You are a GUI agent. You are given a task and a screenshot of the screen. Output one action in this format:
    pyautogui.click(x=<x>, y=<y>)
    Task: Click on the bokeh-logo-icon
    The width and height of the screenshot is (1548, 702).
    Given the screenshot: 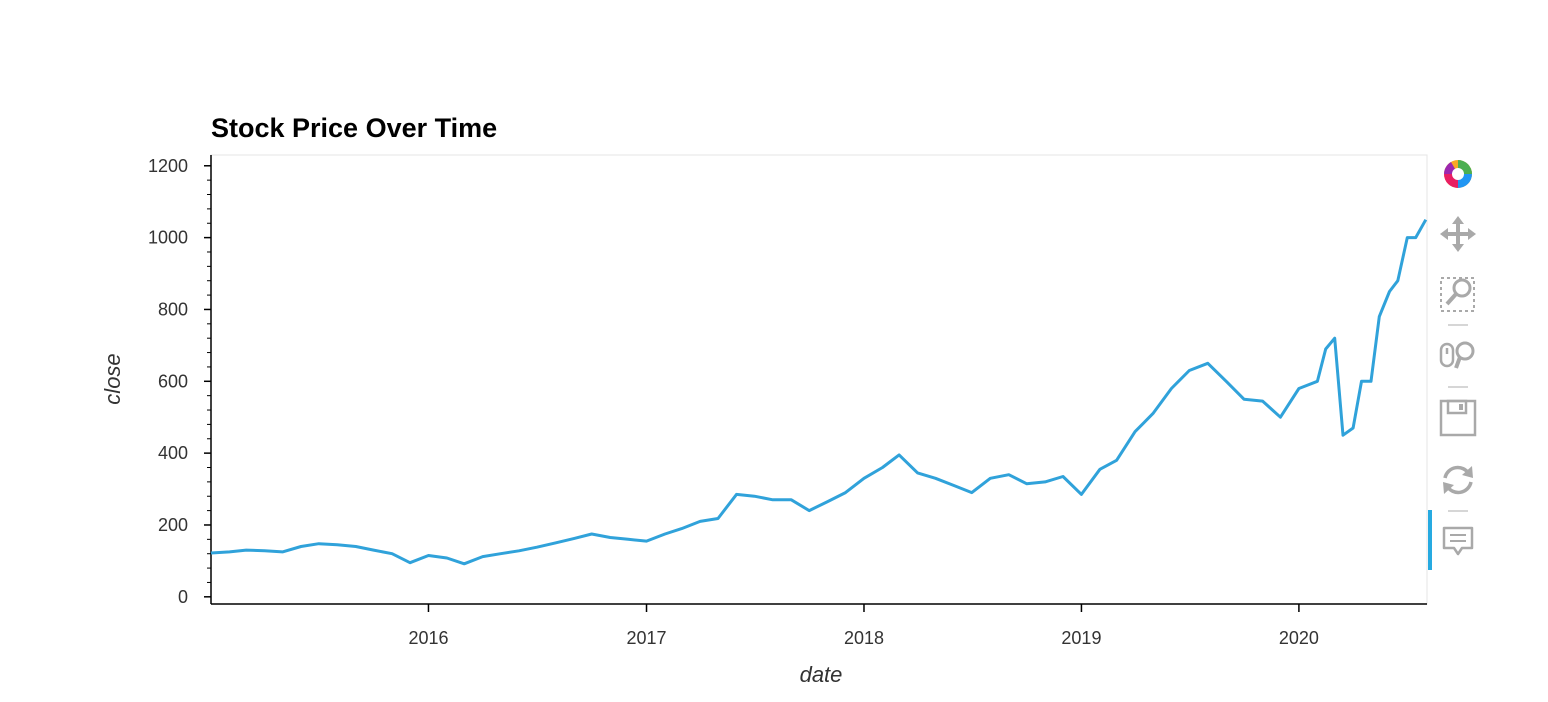 What is the action you would take?
    pyautogui.click(x=1458, y=174)
    